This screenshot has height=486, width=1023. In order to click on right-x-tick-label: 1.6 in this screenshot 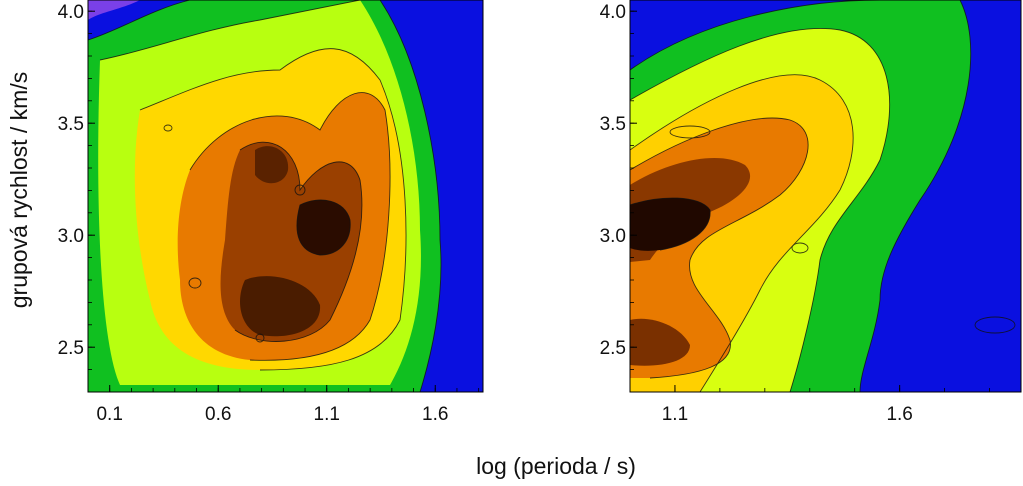, I will do `click(899, 414)`.